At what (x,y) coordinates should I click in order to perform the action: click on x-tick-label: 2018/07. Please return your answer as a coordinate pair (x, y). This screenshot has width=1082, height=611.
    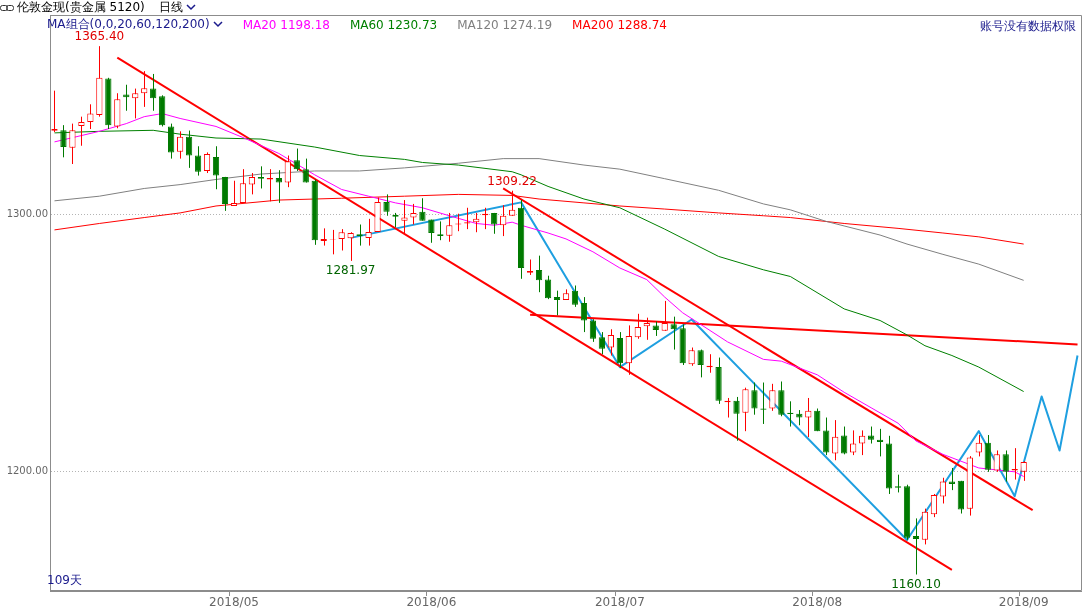
    Looking at the image, I should click on (619, 602).